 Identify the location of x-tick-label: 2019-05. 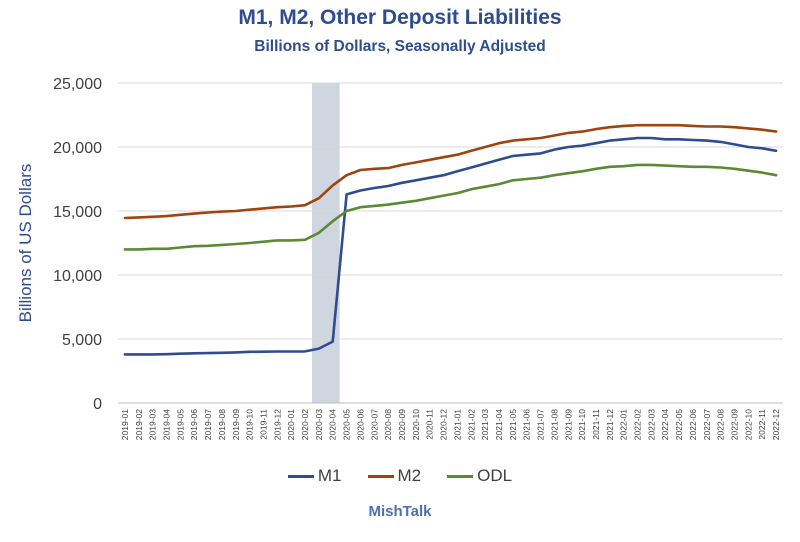
(180, 424).